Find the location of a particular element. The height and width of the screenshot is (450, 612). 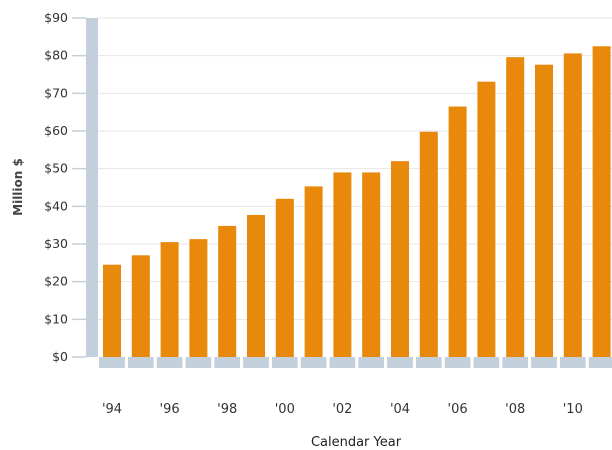

x-tick-label: '00 is located at coordinates (285, 409).